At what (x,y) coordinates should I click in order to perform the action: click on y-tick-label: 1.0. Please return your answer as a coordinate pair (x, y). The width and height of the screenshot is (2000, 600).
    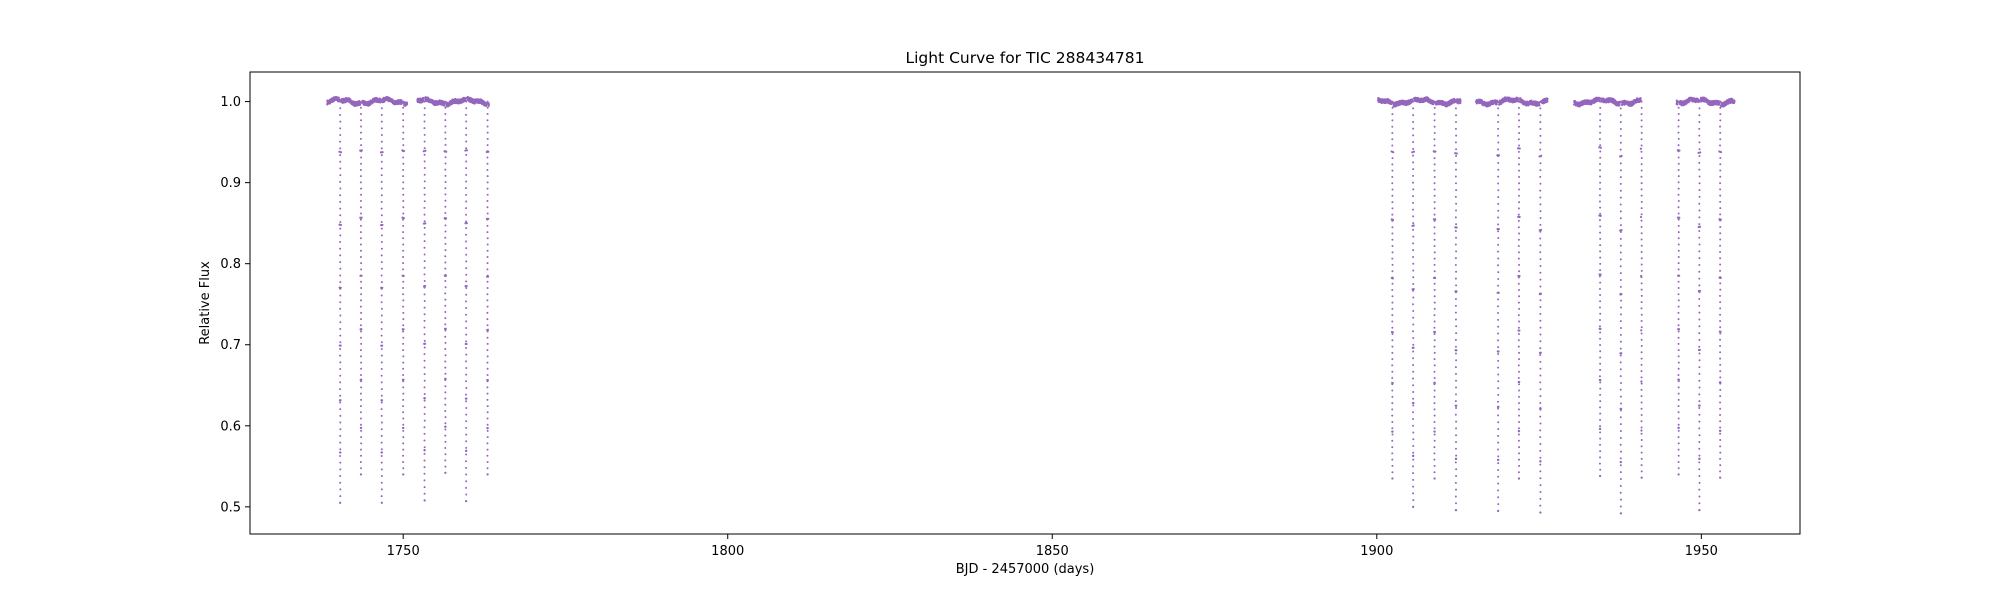
    Looking at the image, I should click on (230, 102).